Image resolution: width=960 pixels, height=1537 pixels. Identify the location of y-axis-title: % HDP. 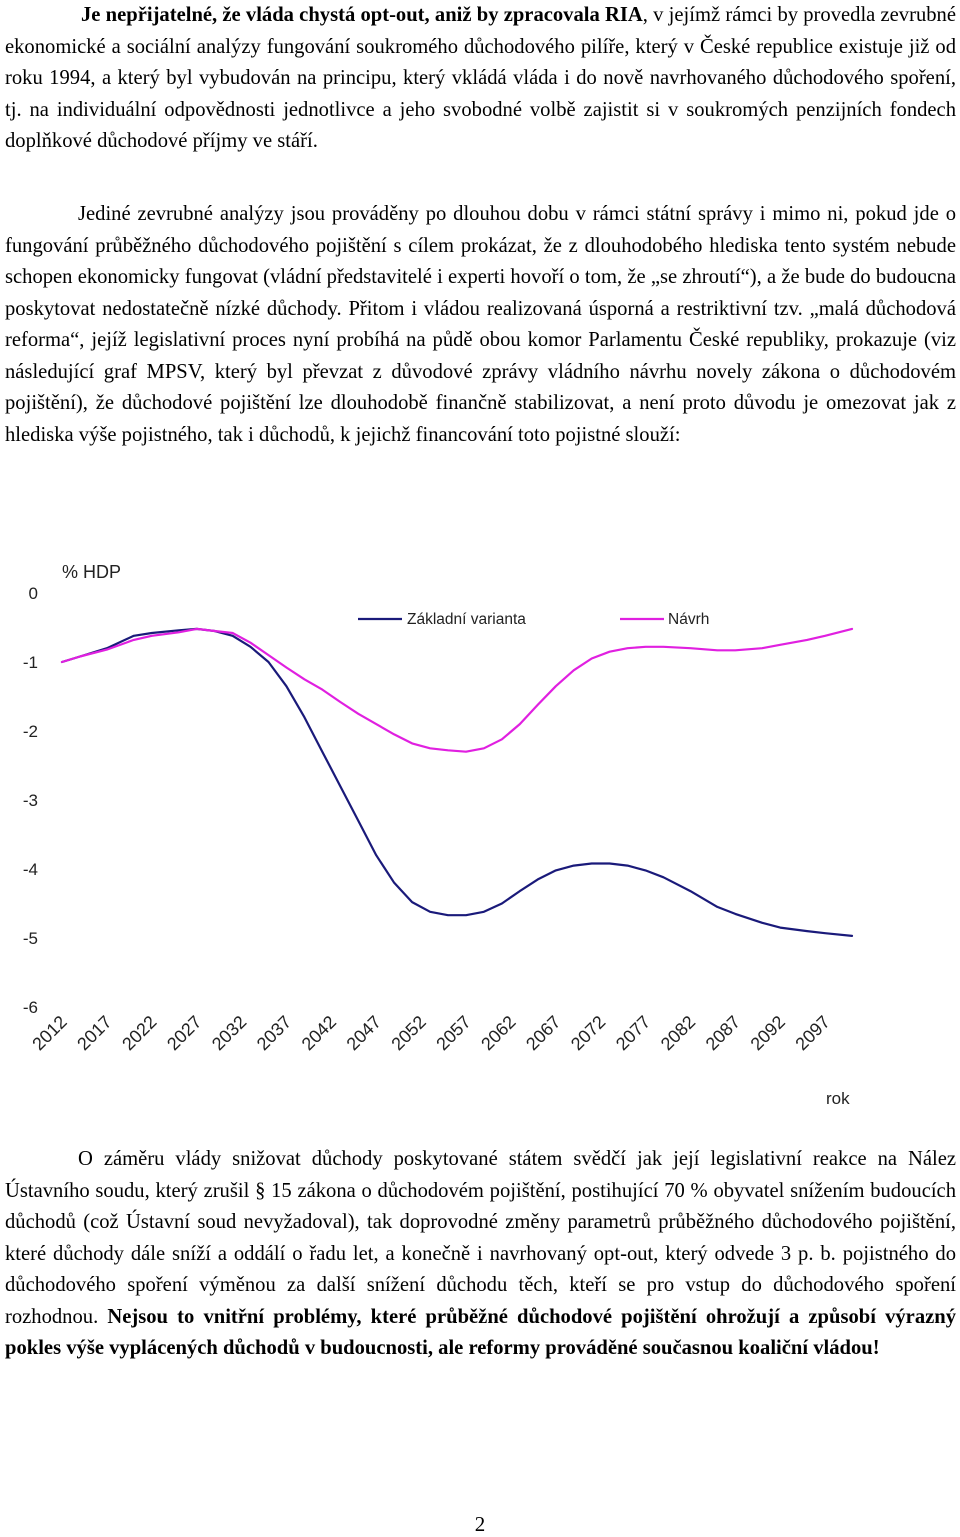
(91, 572).